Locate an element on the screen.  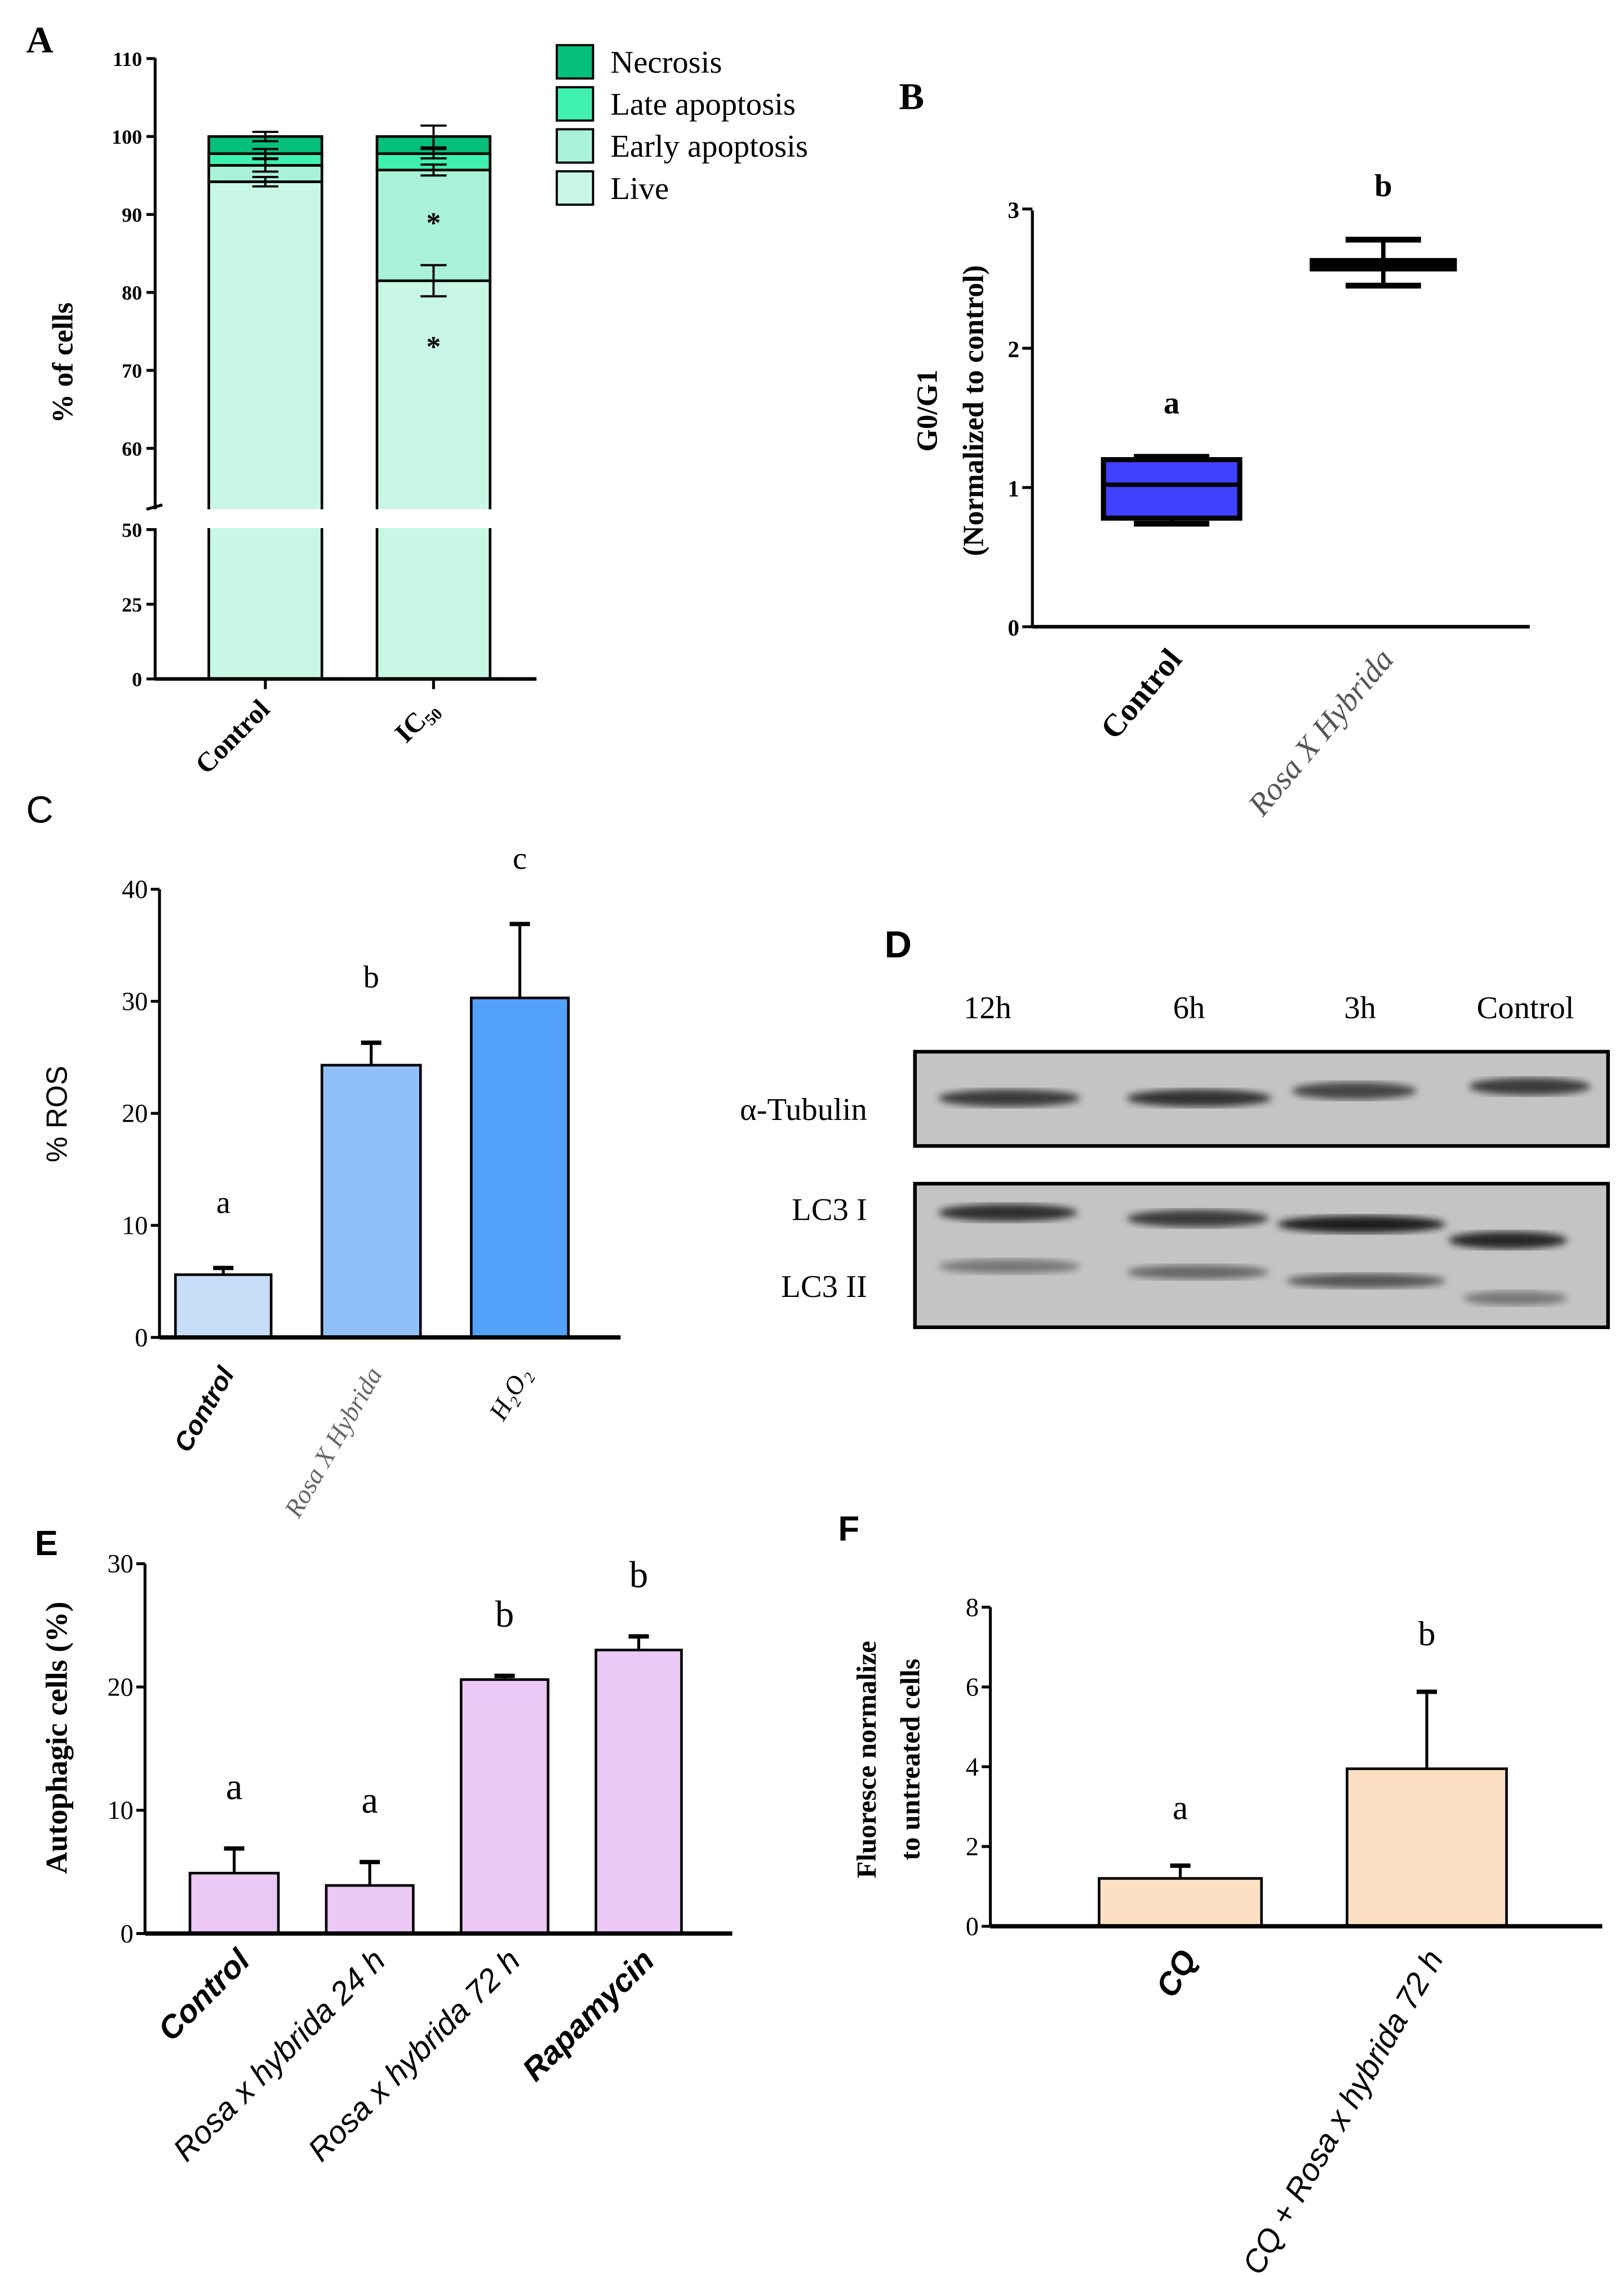
y-axis-label: % ROS is located at coordinates (56, 1114).